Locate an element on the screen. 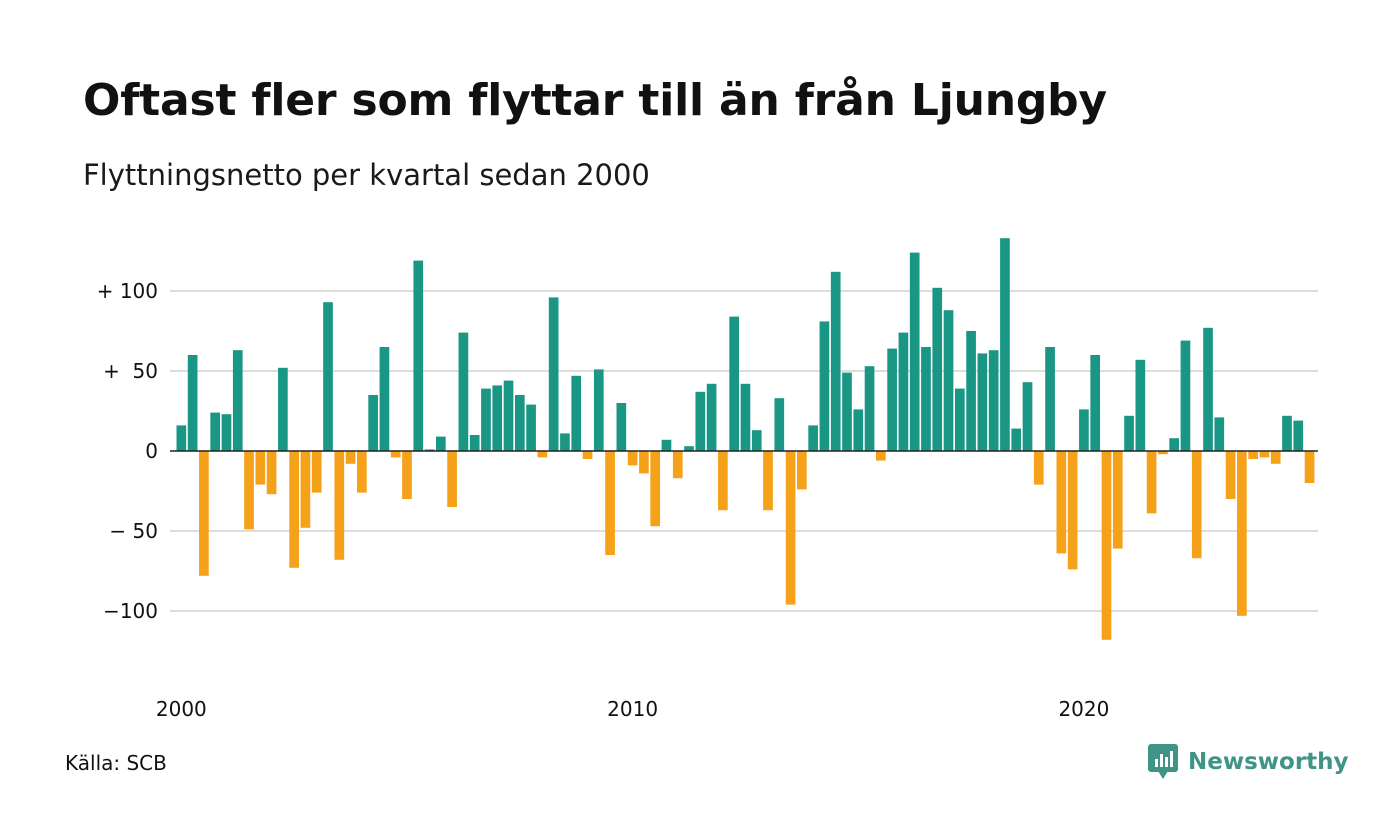 The height and width of the screenshot is (840, 1400). brand: Newsworthy is located at coordinates (1248, 762).